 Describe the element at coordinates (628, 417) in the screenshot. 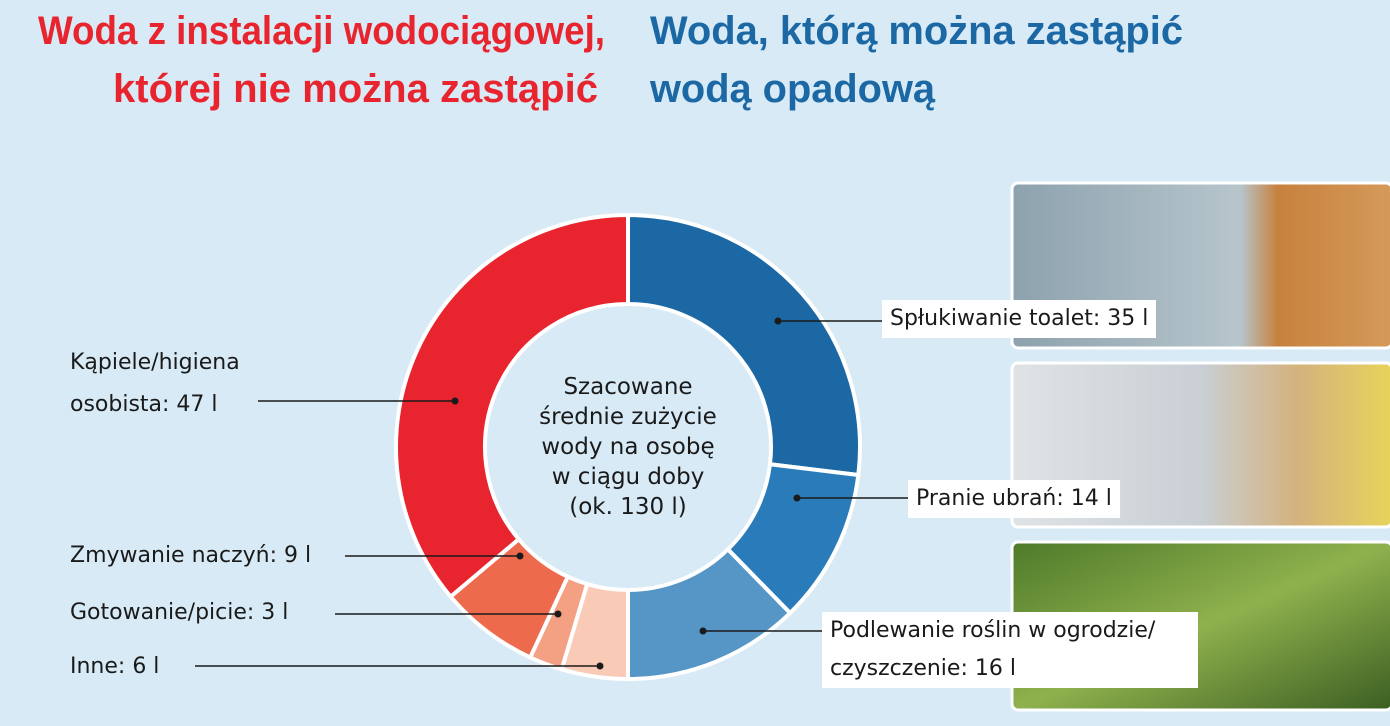

I see `center-label-line: średnie zużycie` at that location.